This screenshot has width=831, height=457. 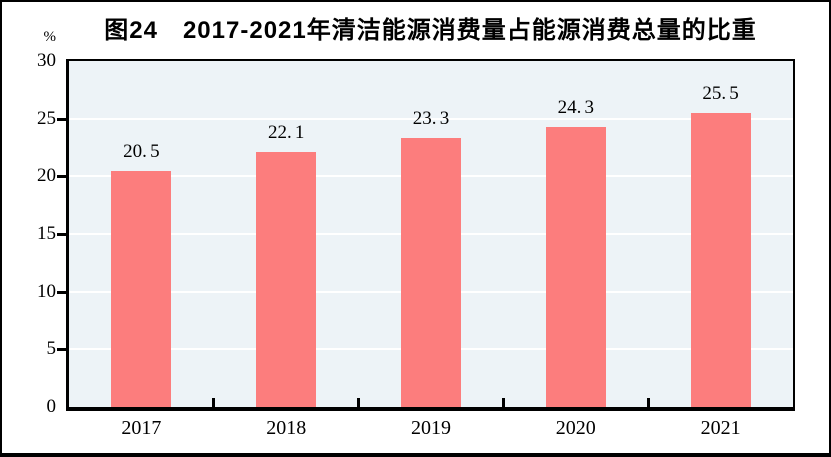 What do you see at coordinates (430, 30) in the screenshot?
I see `chart-title: 图24 2017-2021年清洁能源消费量占能源消费总量的比重` at bounding box center [430, 30].